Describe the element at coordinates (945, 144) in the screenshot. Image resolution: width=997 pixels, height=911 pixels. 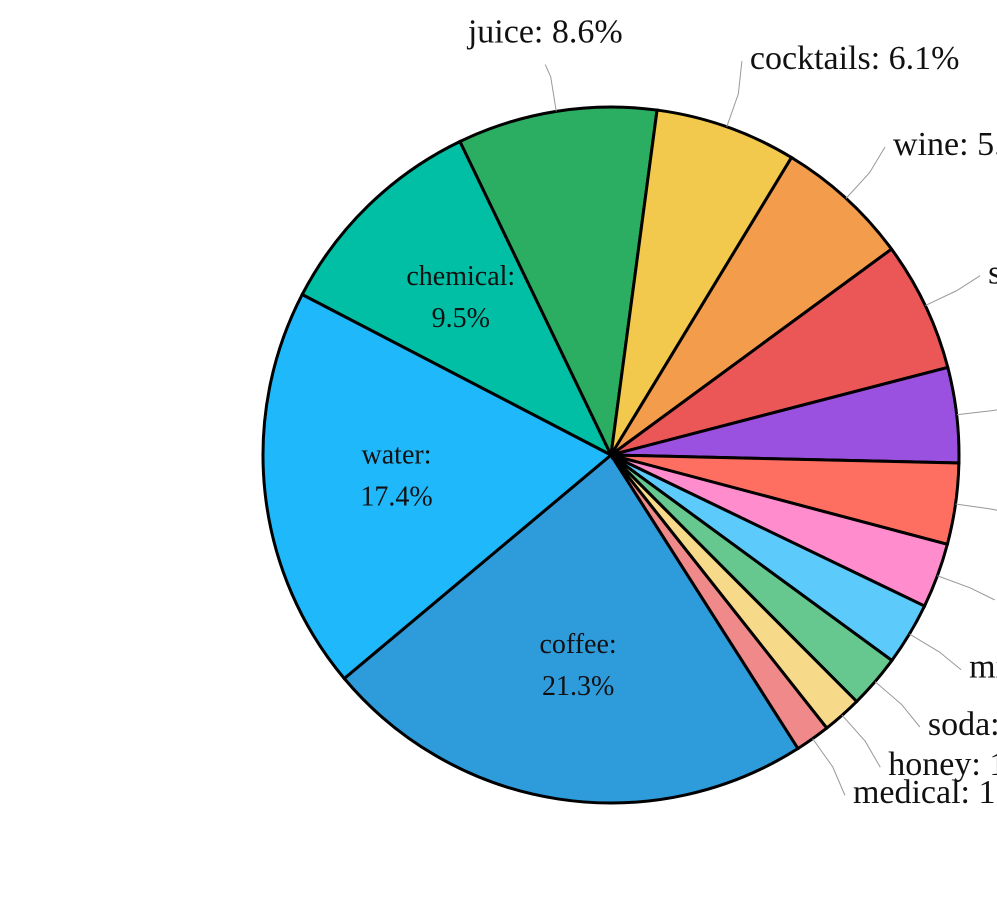
I see `slice-label: wine: 5.8%` at that location.